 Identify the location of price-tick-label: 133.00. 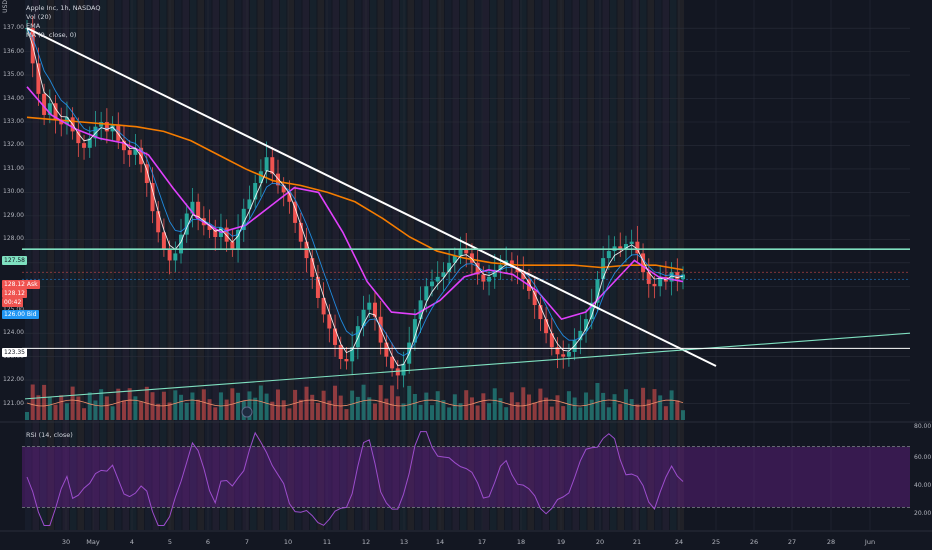
(13, 121).